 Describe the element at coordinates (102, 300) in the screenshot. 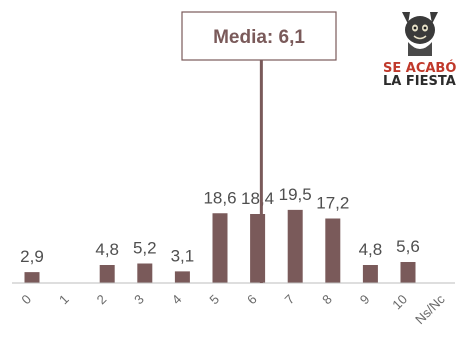

I see `tick-label-2: 2` at that location.